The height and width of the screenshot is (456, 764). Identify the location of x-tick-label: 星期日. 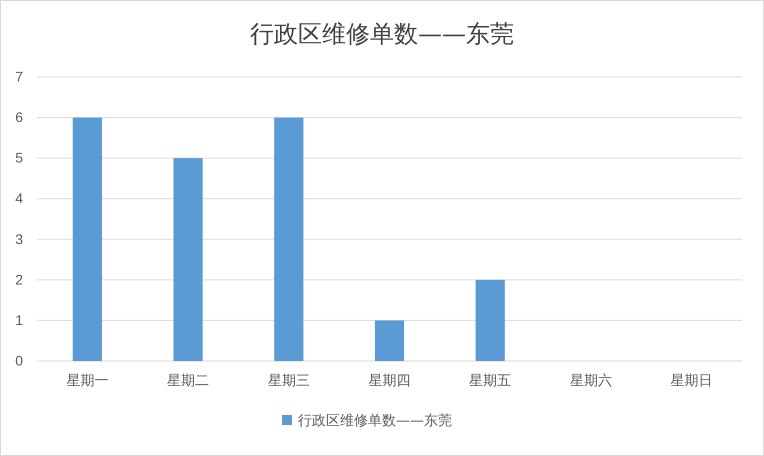
(691, 380).